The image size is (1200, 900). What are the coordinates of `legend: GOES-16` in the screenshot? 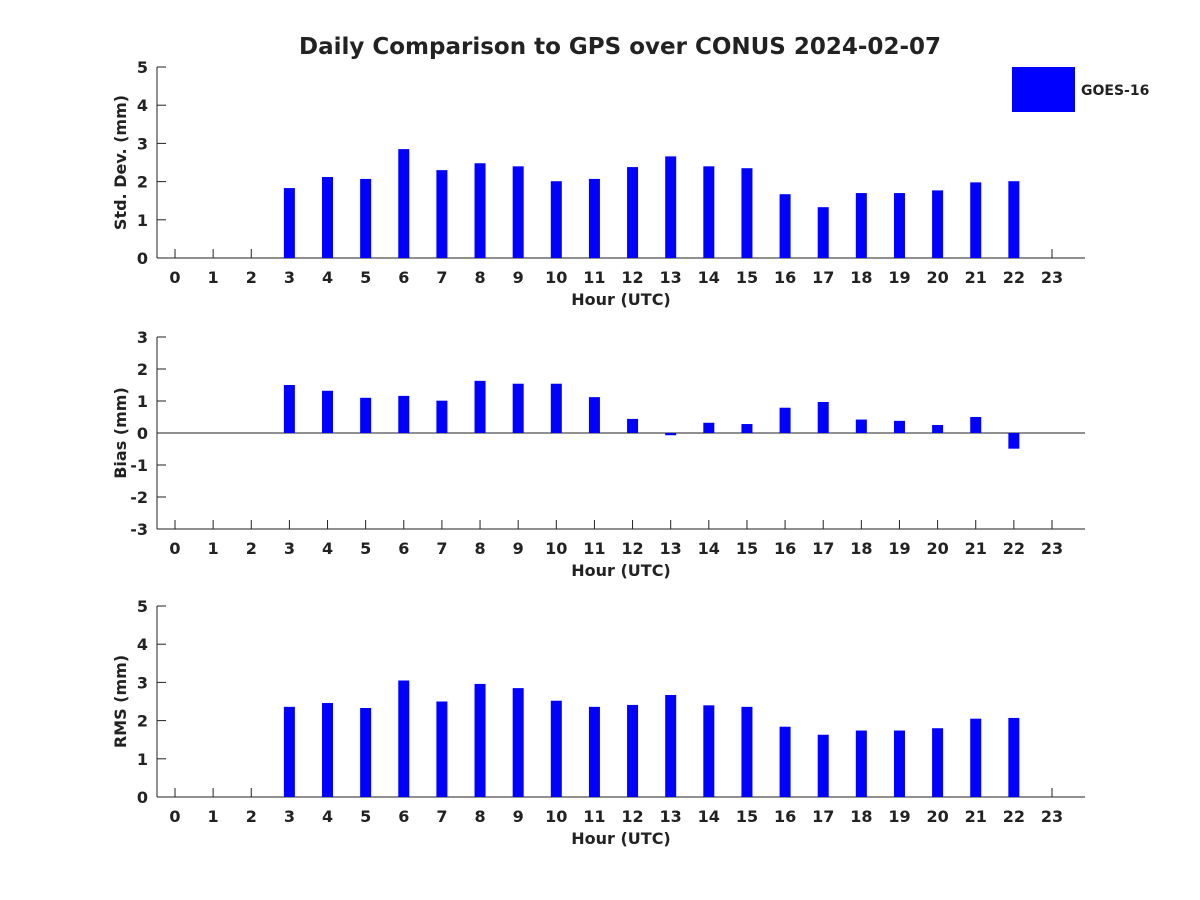 It's located at (1080, 89).